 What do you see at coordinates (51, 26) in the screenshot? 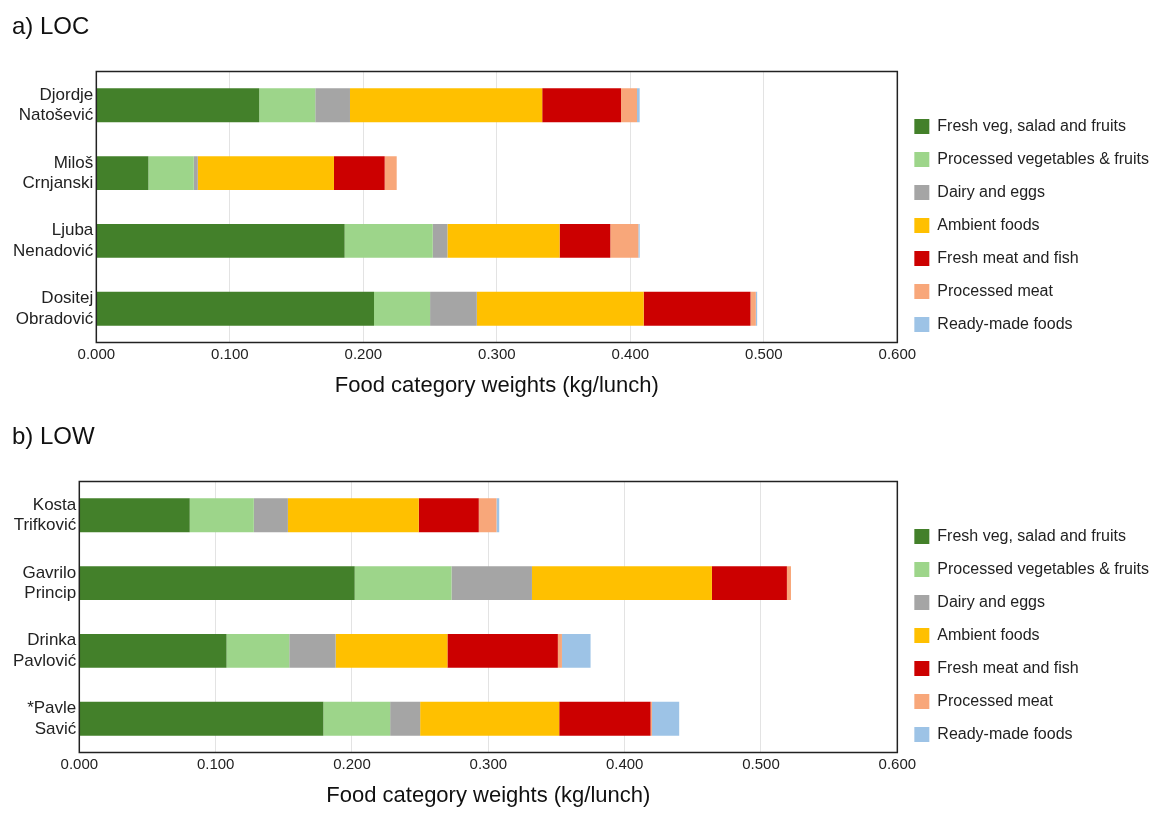
I see `chart-title: a) LOC` at bounding box center [51, 26].